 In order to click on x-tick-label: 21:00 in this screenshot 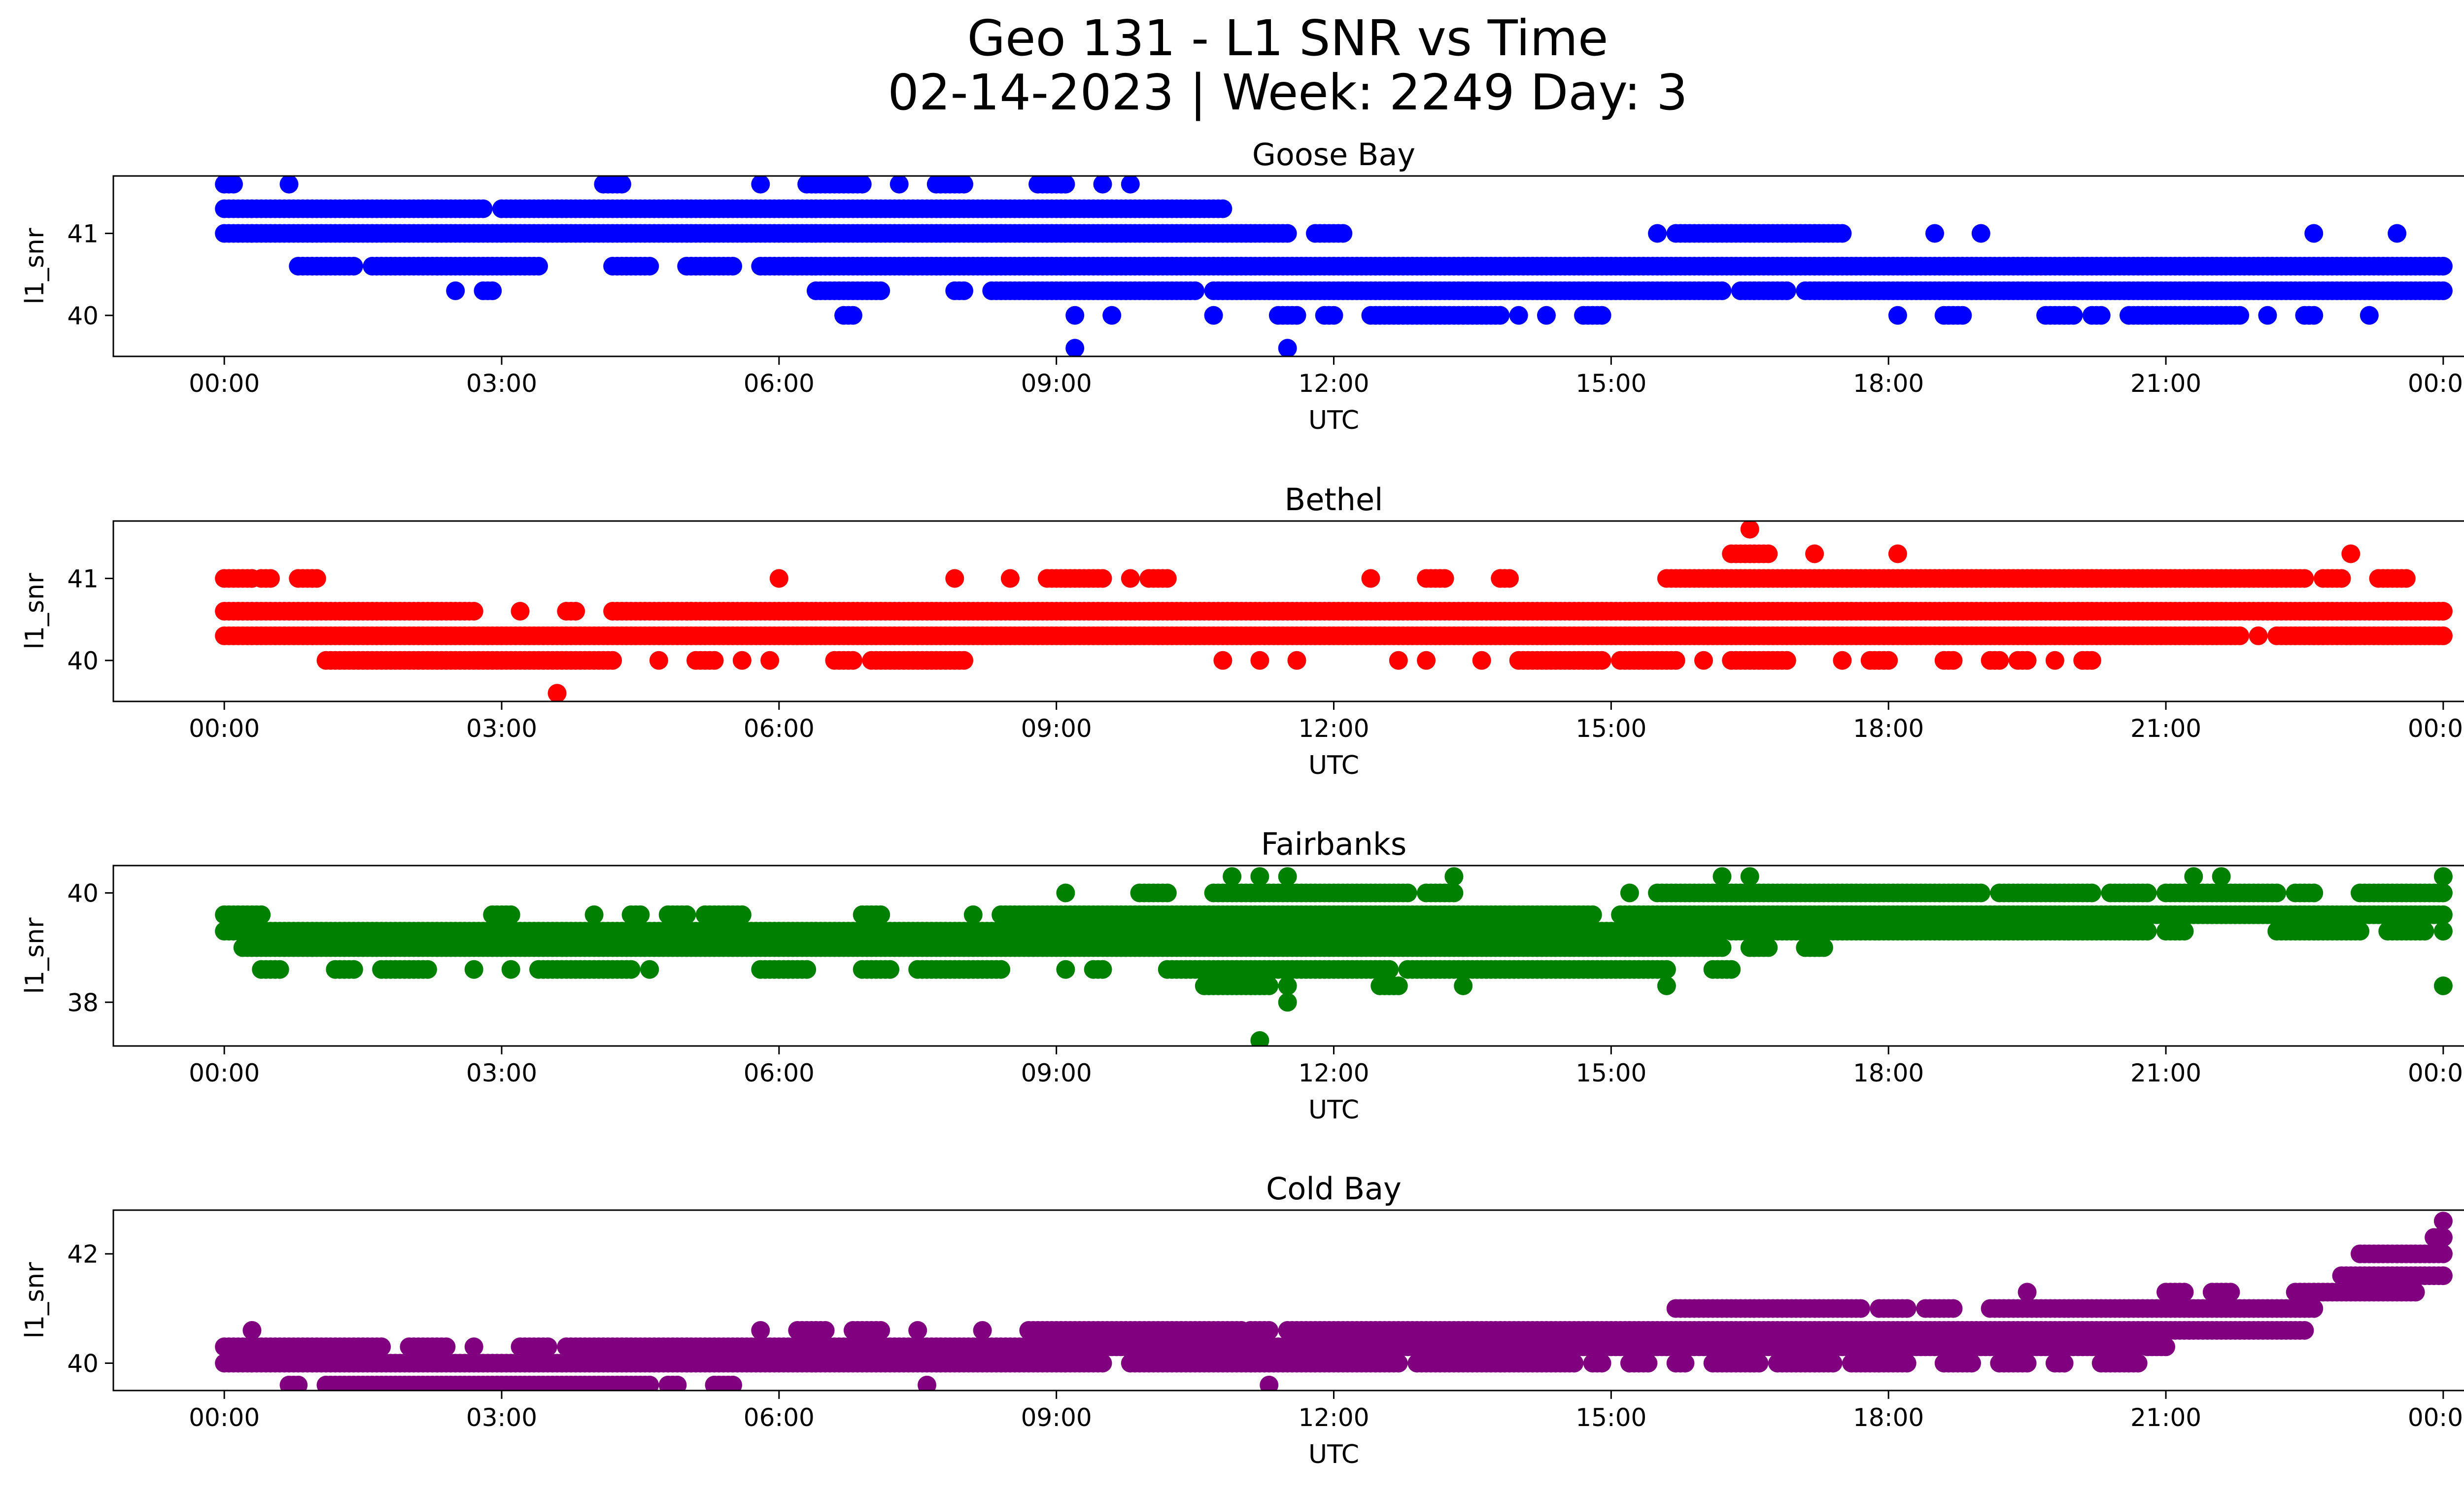, I will do `click(2165, 383)`.